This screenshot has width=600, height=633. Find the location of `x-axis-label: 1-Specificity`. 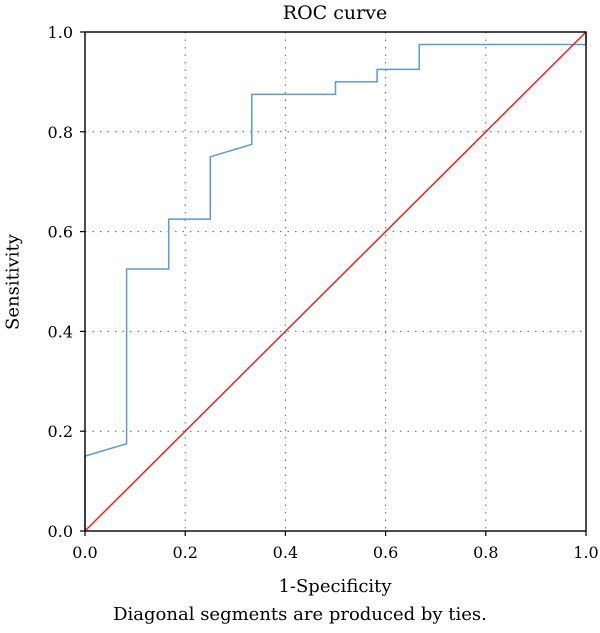

x-axis-label: 1-Specificity is located at coordinates (335, 586).